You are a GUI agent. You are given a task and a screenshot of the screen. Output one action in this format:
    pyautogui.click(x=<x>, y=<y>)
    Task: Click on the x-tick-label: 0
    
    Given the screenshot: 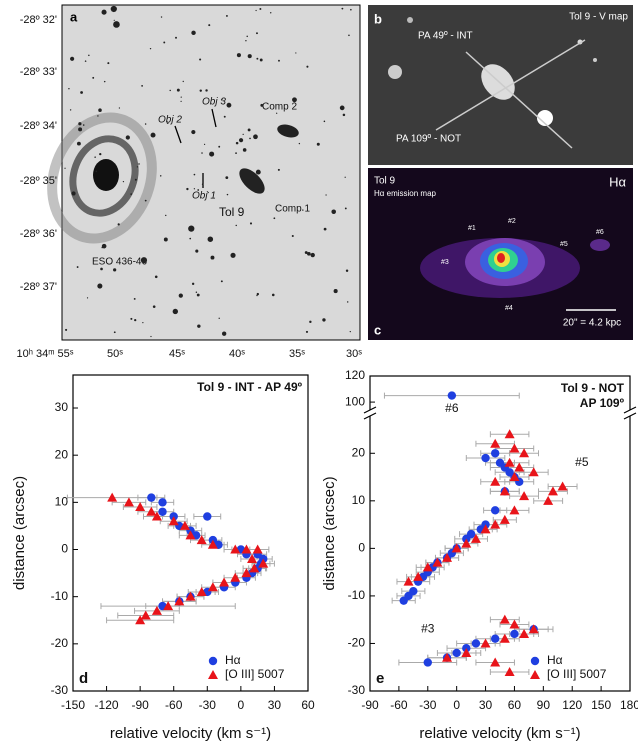 What is the action you would take?
    pyautogui.click(x=456, y=705)
    